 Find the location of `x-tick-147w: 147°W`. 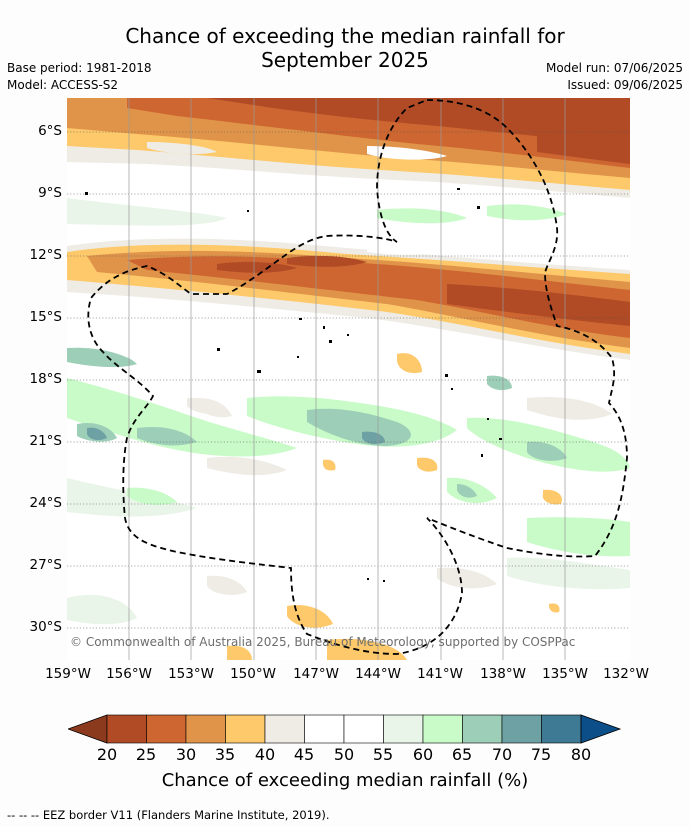

x-tick-147w: 147°W is located at coordinates (316, 674).